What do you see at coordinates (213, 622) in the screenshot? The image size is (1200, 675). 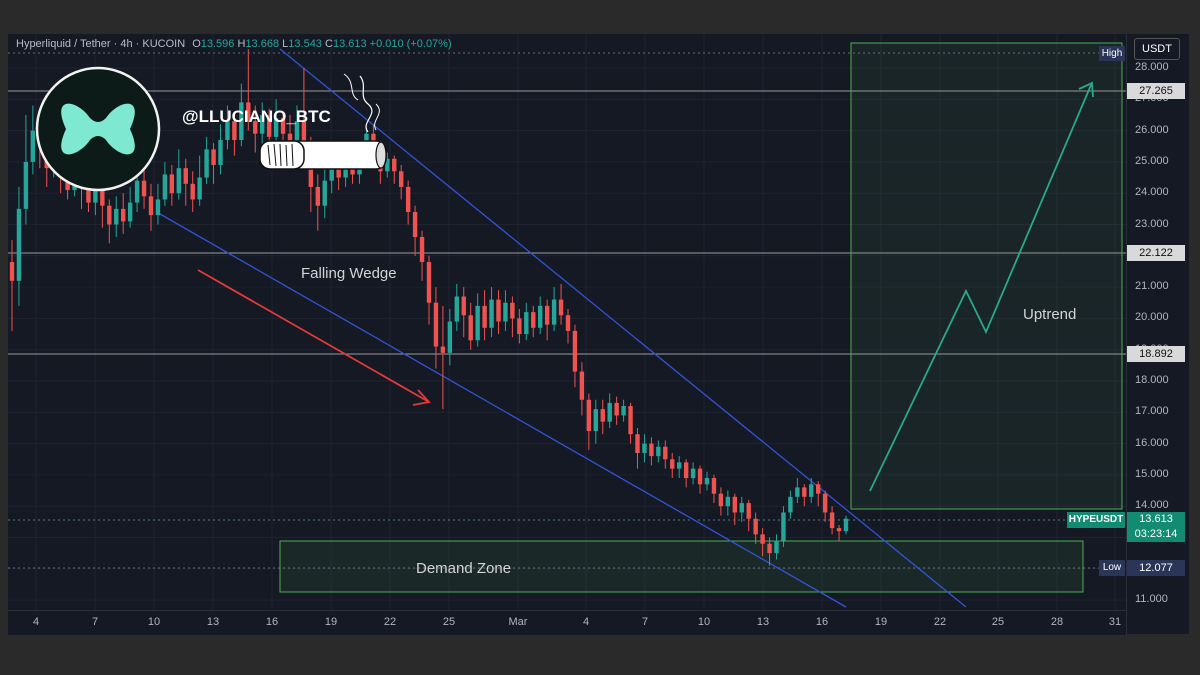 I see `time-tick-label: 13` at bounding box center [213, 622].